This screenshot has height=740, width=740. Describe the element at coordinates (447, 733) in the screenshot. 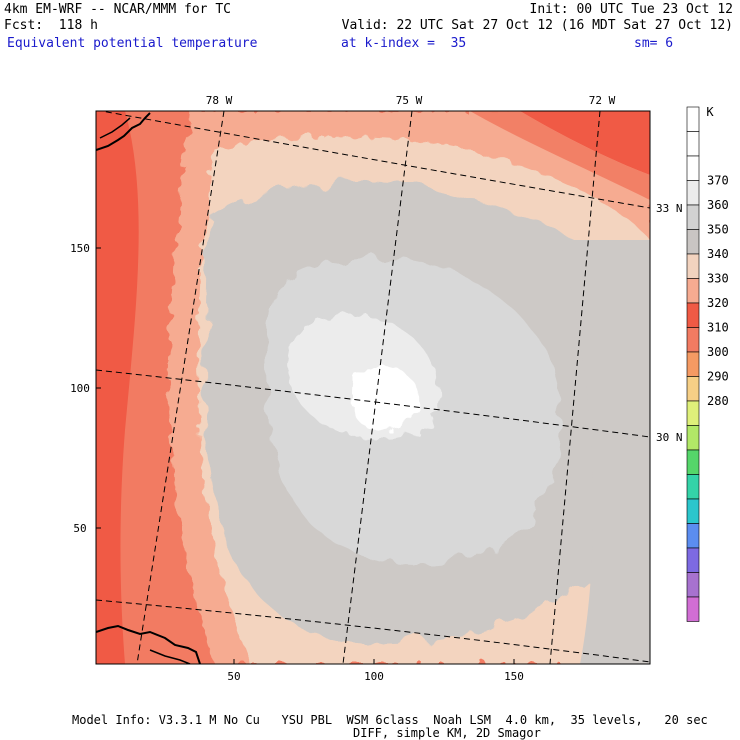

I see `model-info-2: DIFF, simple KM, 2D Smagor` at that location.